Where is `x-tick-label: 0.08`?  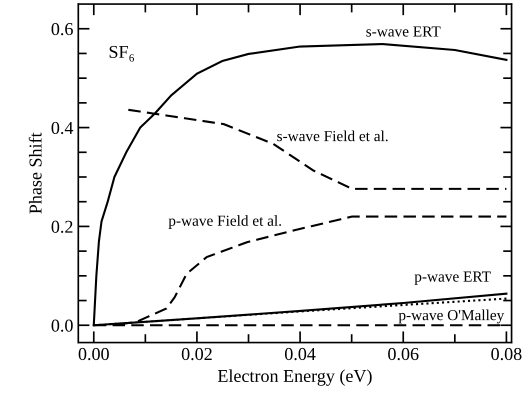 x-tick-label: 0.08 is located at coordinates (506, 354).